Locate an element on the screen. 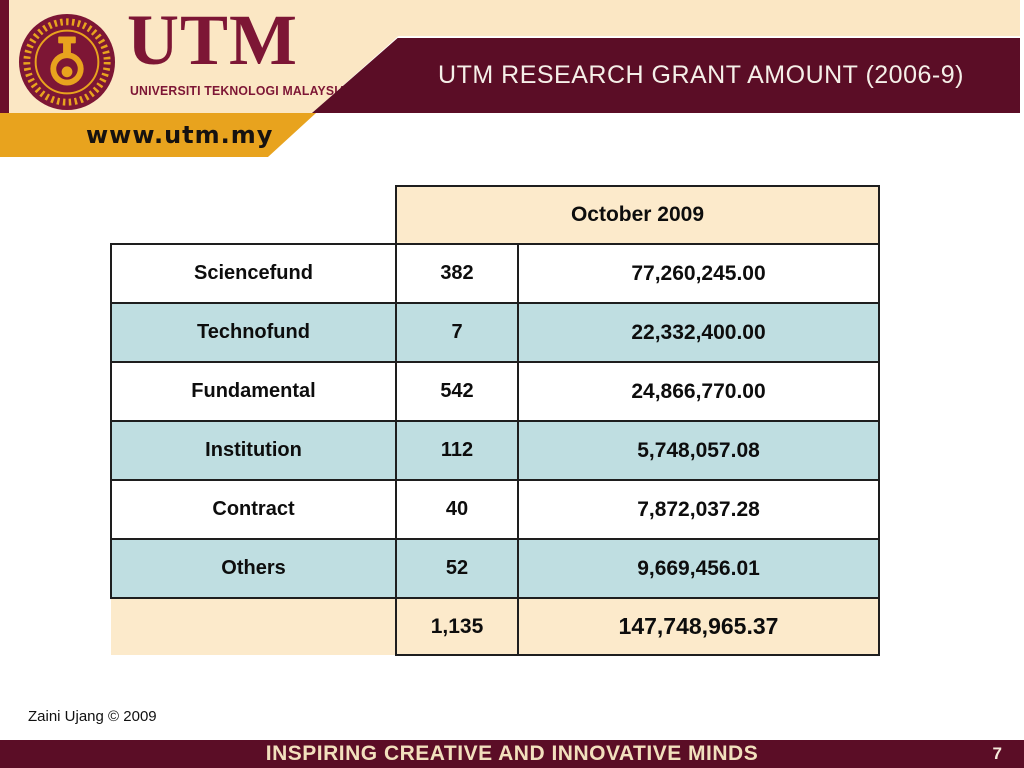 The image size is (1024, 768). row-label: Sciencefund is located at coordinates (253, 273).